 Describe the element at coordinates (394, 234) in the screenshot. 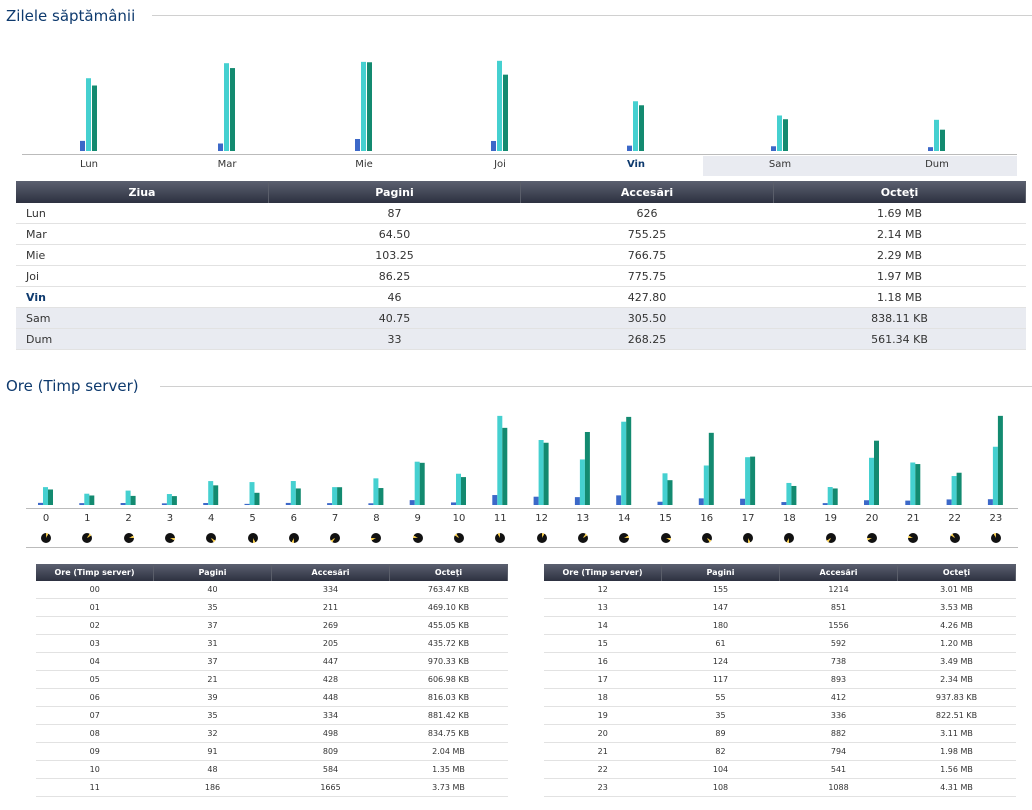

I see `row-pages-cell: 64.50` at that location.